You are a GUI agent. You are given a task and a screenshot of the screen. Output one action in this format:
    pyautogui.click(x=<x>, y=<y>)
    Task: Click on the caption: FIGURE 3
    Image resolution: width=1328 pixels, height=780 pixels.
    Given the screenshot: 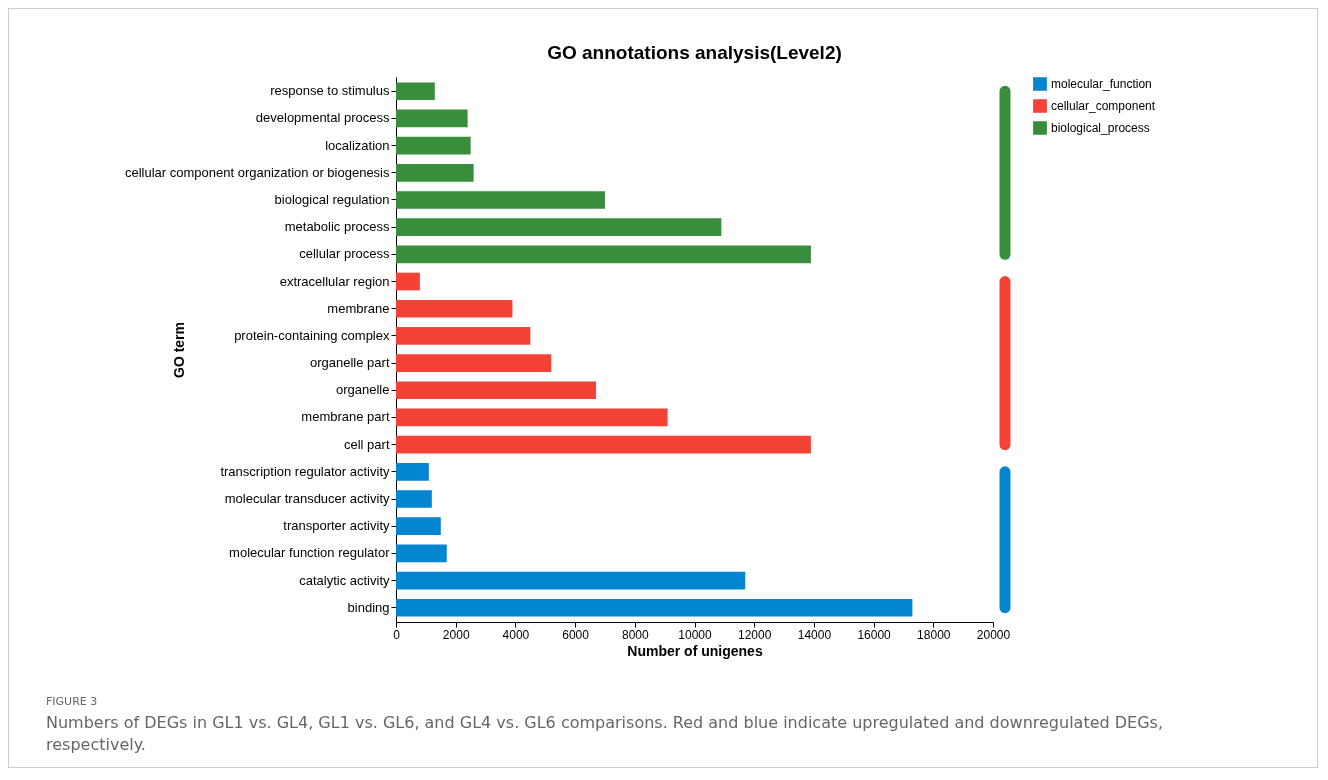 What is the action you would take?
    pyautogui.click(x=72, y=701)
    